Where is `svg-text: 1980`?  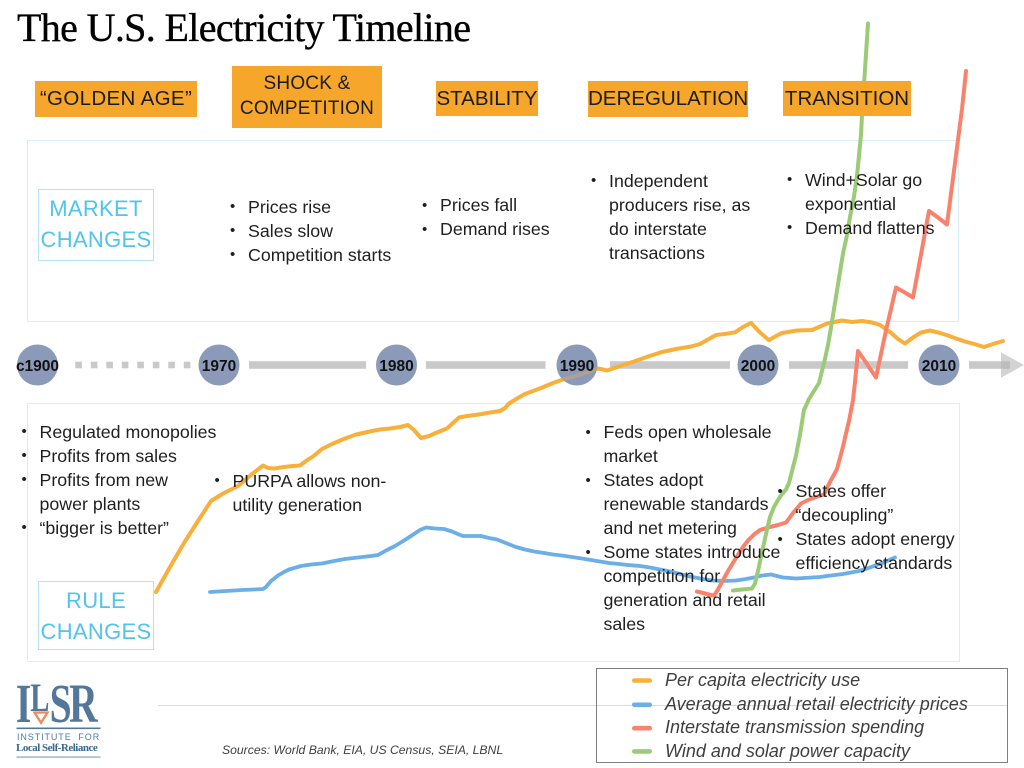 svg-text: 1980 is located at coordinates (396, 366).